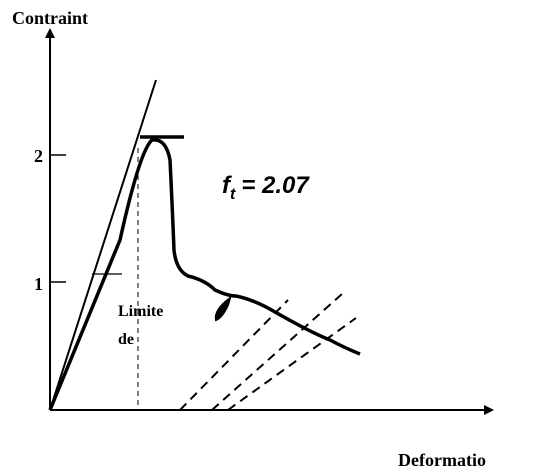 The width and height of the screenshot is (536, 472). Describe the element at coordinates (103, 245) in the screenshot. I see `tangent-line` at that location.